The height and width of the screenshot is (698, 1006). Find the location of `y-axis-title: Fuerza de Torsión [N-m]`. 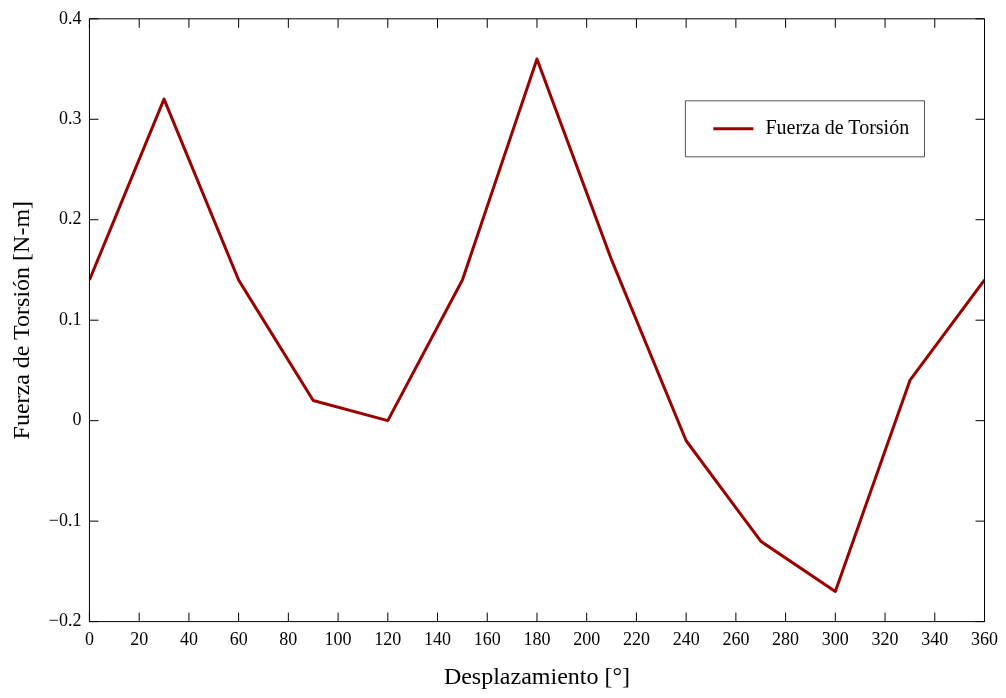

y-axis-title: Fuerza de Torsión [N-m] is located at coordinates (20, 320).